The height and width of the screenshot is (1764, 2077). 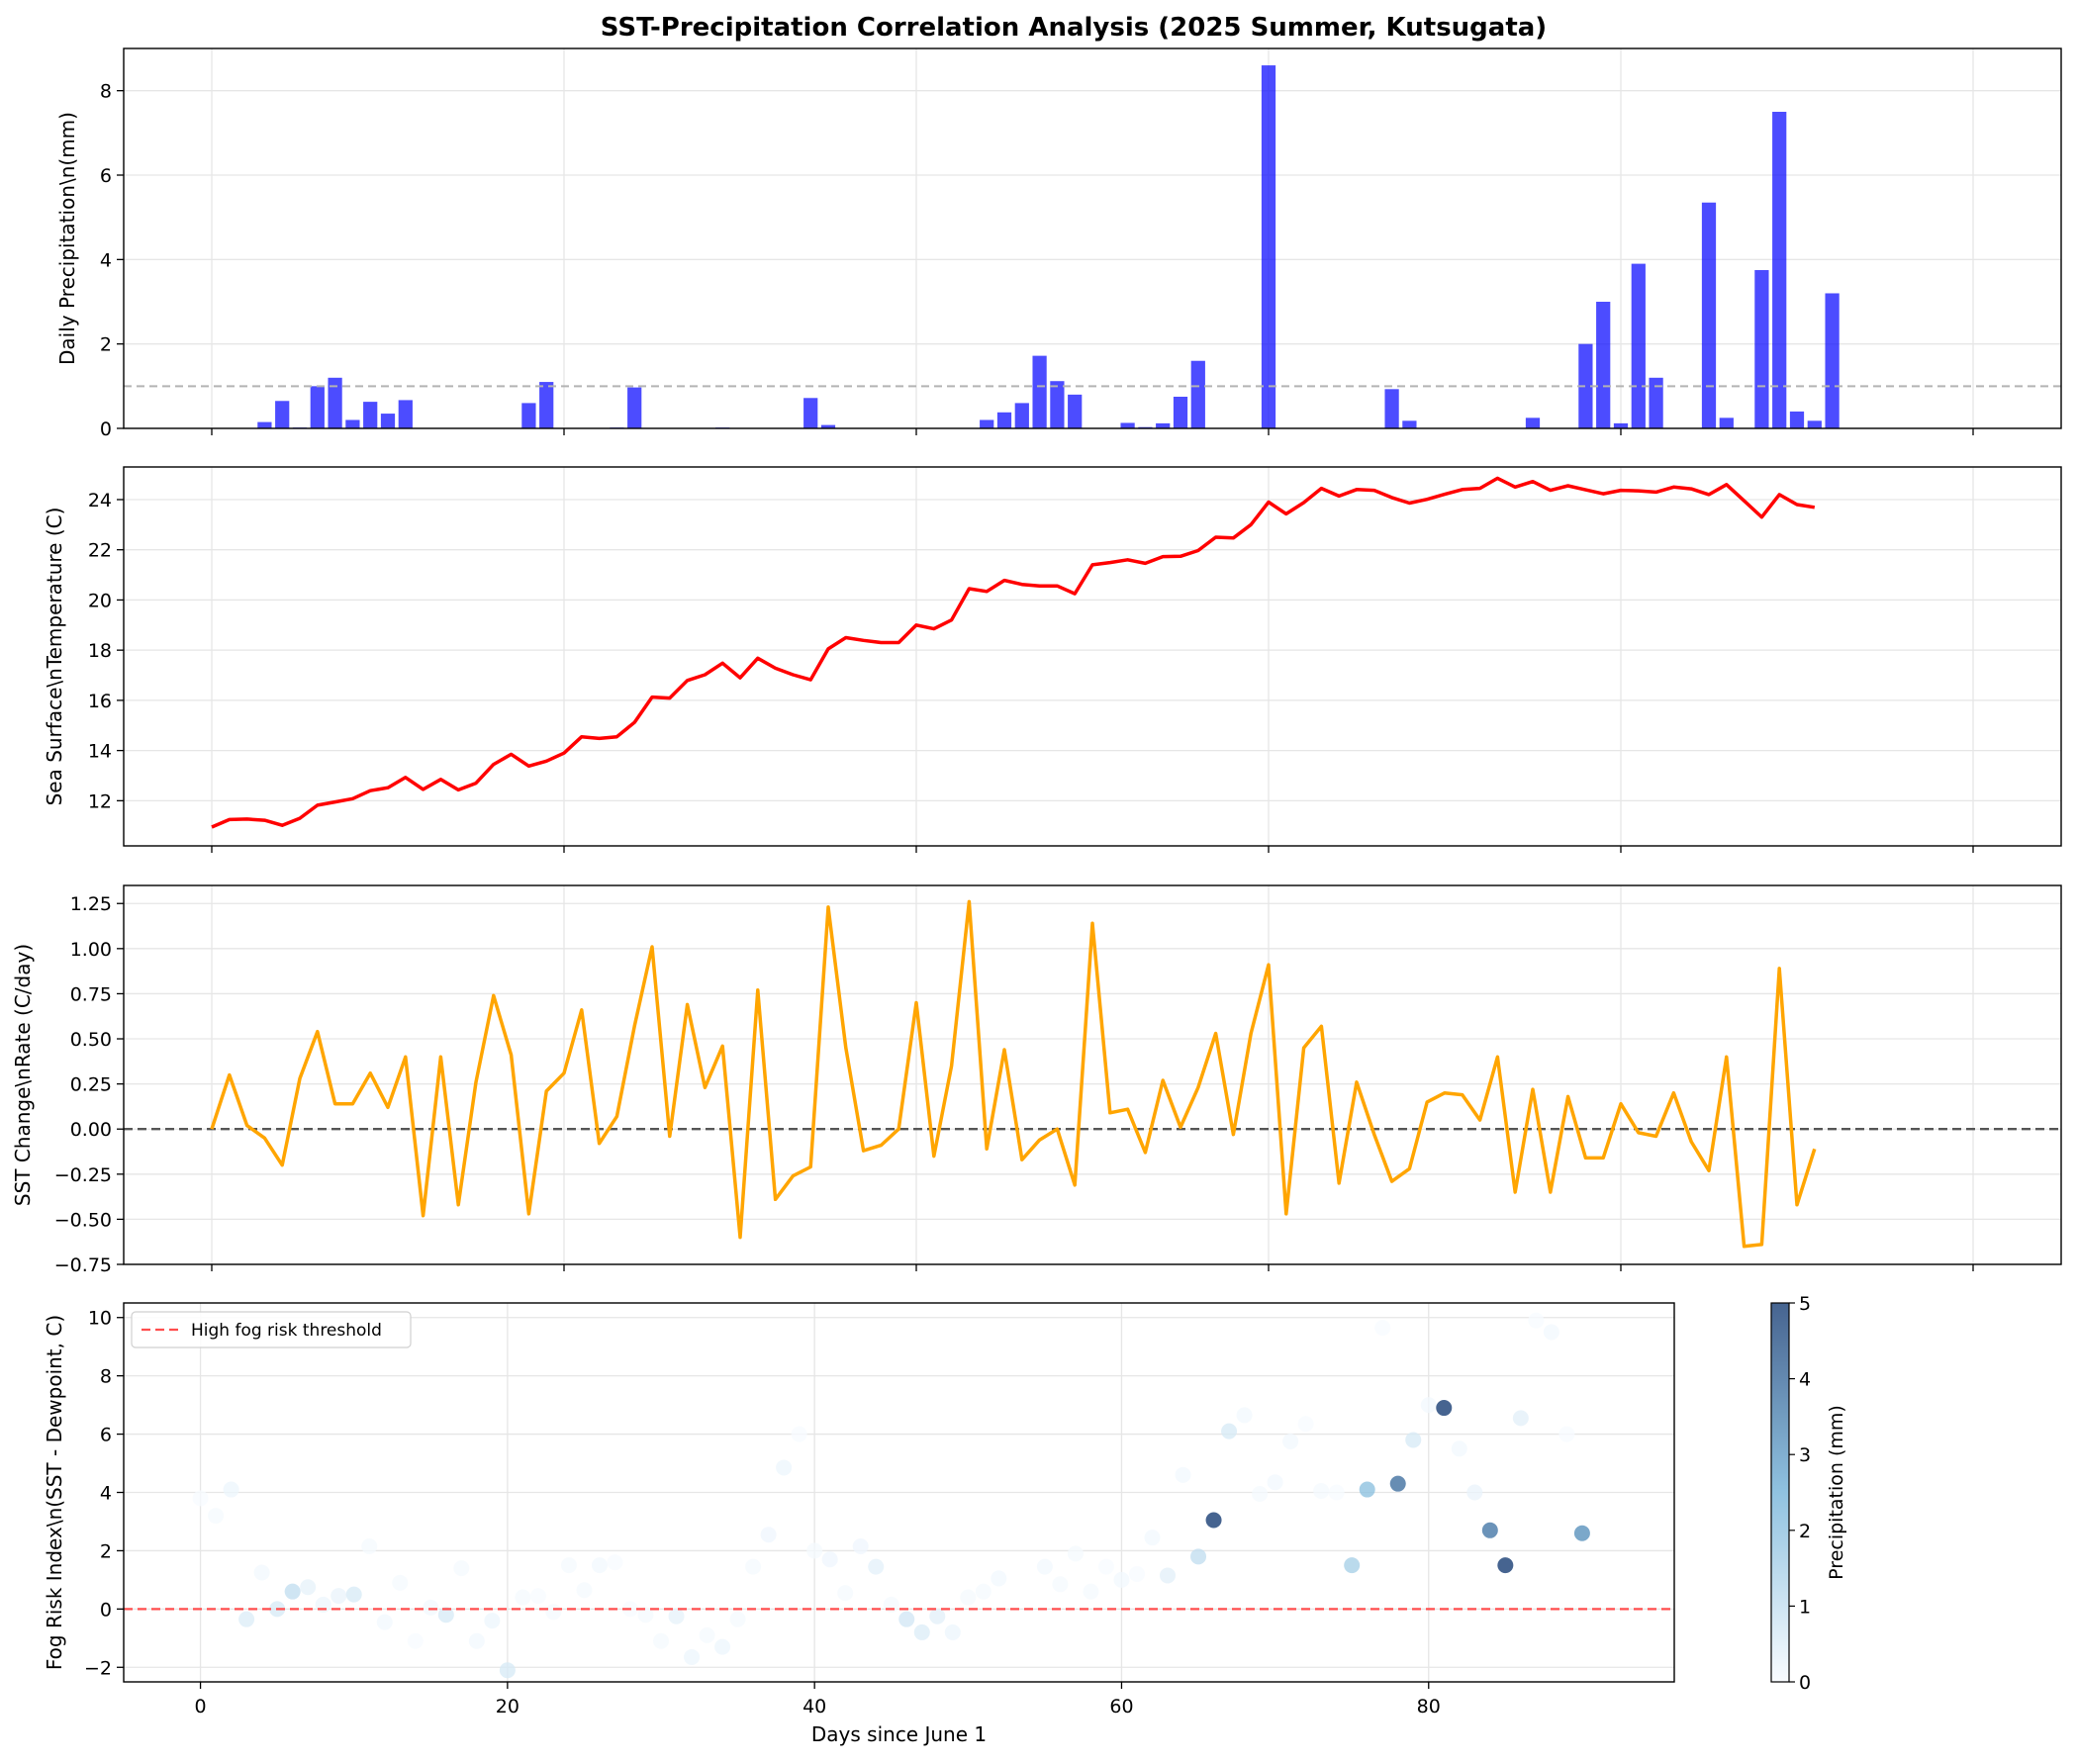 What do you see at coordinates (23, 1075) in the screenshot?
I see `y-axis-label: SST Change\nRate (C/day)` at bounding box center [23, 1075].